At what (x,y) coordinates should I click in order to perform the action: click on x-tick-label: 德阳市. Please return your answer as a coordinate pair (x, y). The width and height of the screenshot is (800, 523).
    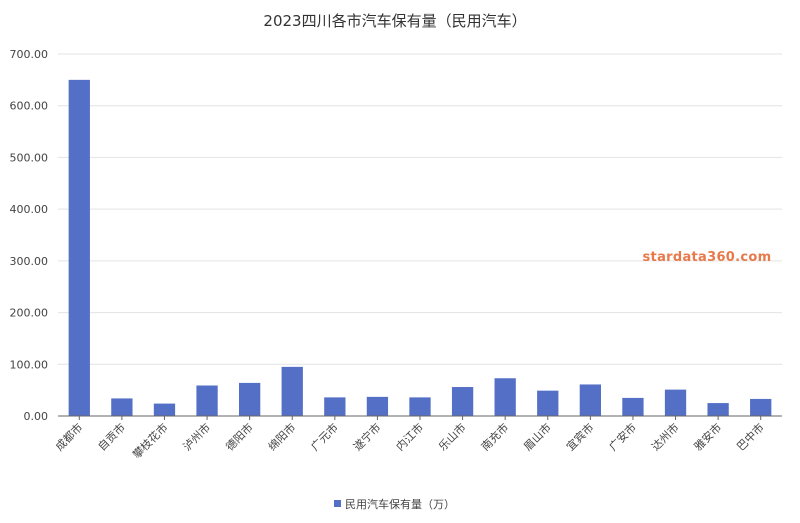
    Looking at the image, I should click on (239, 436).